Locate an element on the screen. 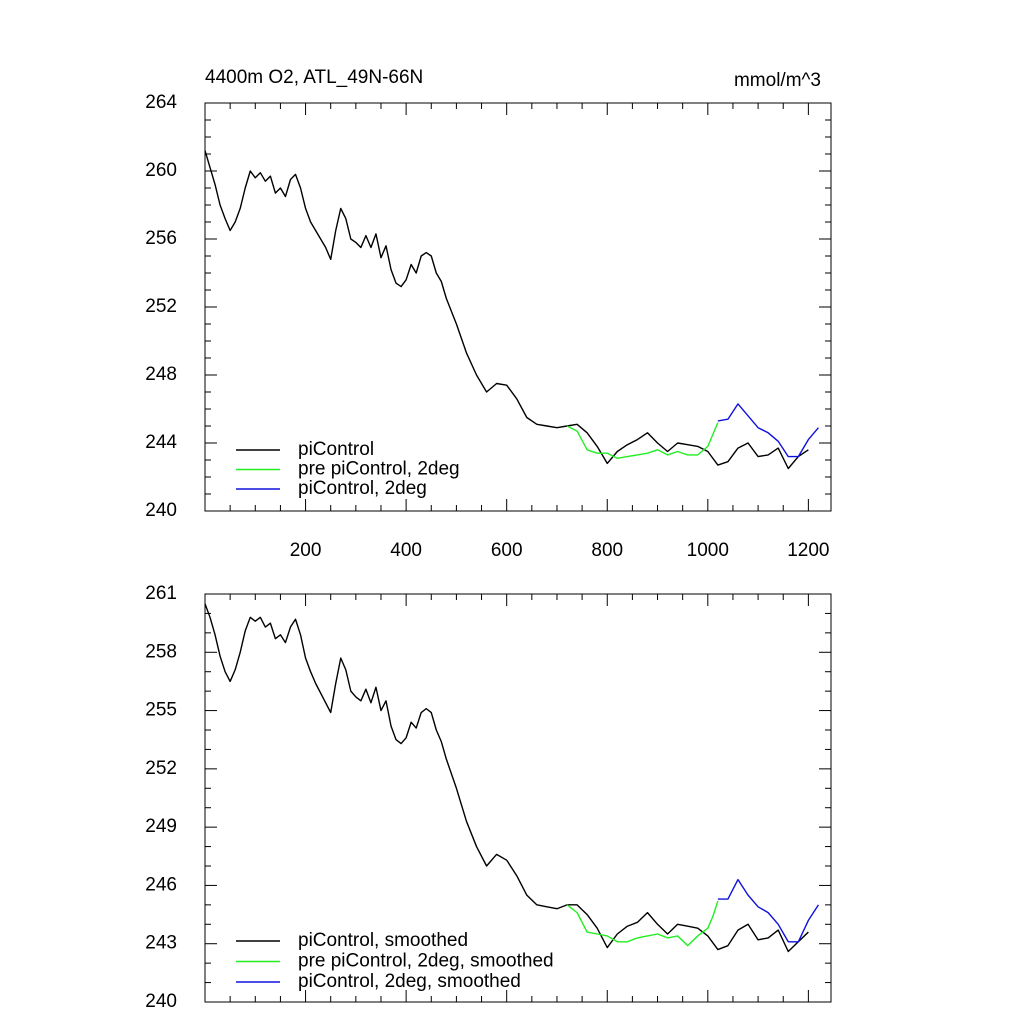  y-tick-label: 258 is located at coordinates (161, 651).